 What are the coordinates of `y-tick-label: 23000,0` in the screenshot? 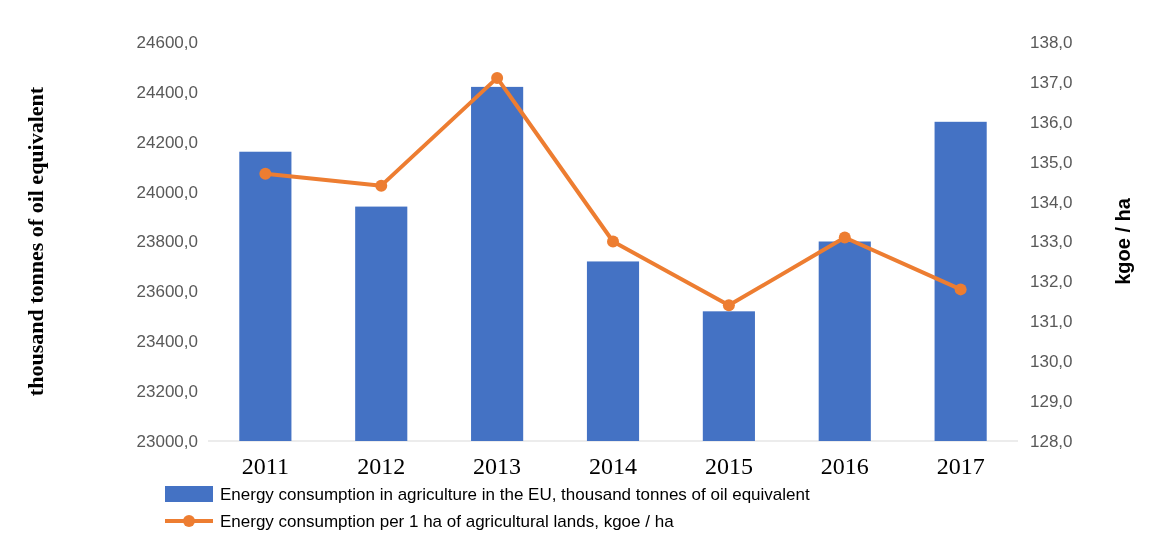 It's located at (167, 441).